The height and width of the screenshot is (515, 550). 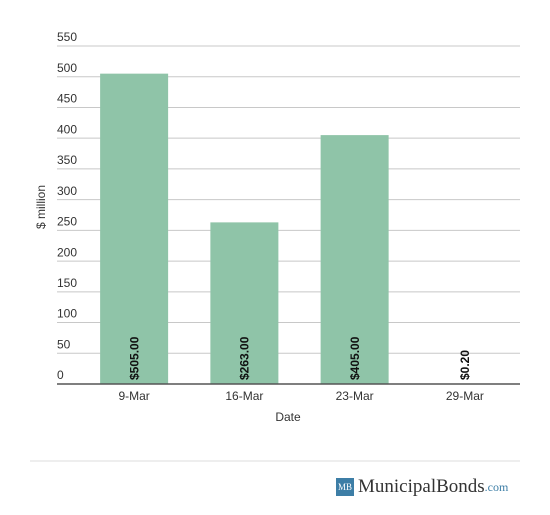 What do you see at coordinates (67, 191) in the screenshot?
I see `y-tick-label: 300` at bounding box center [67, 191].